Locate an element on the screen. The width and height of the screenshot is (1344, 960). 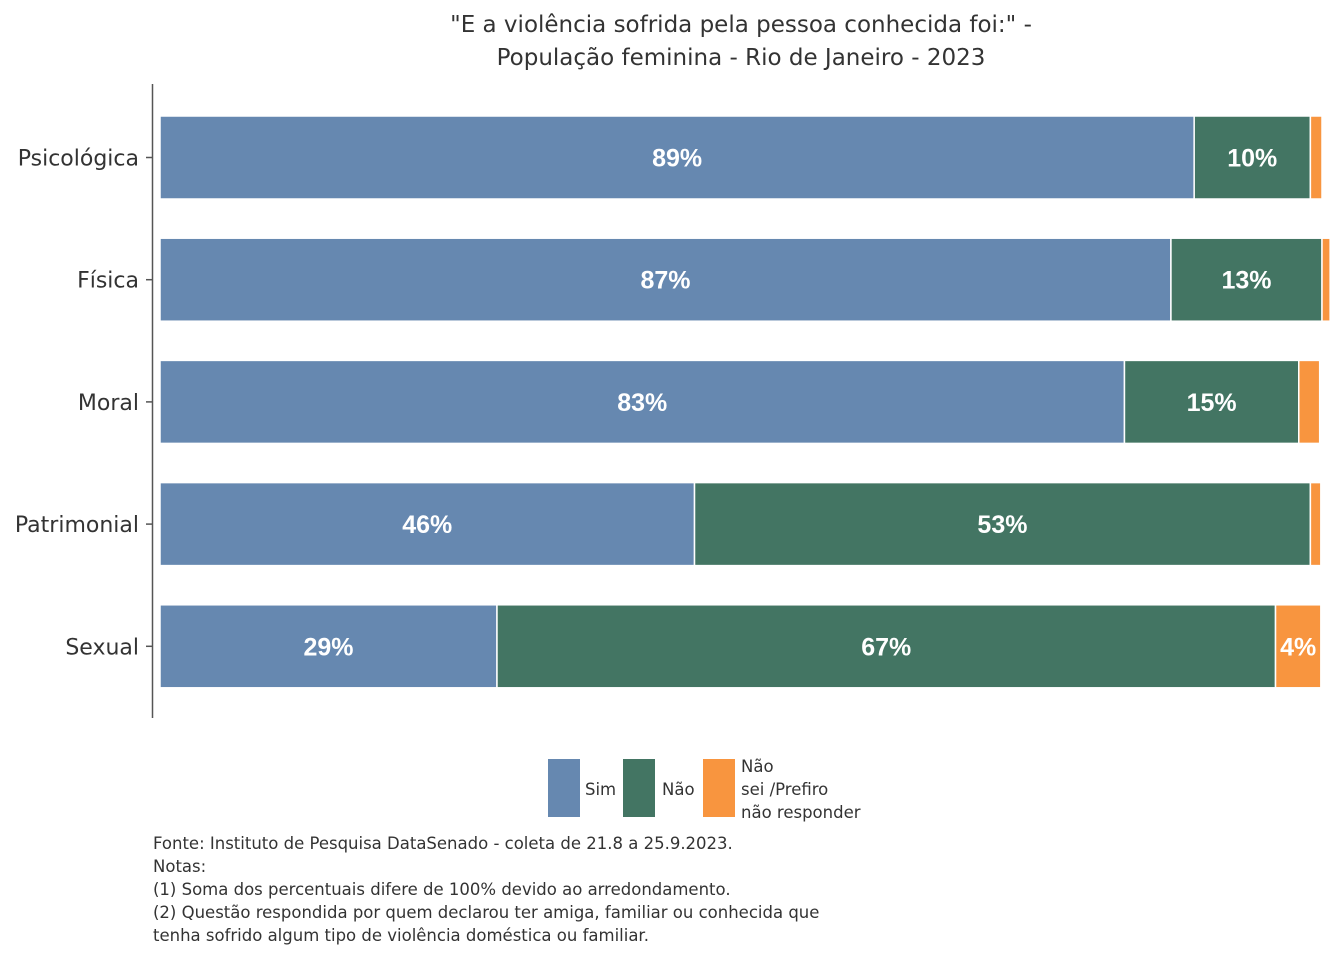
data-label-sexual-s2: 4% is located at coordinates (1298, 647).